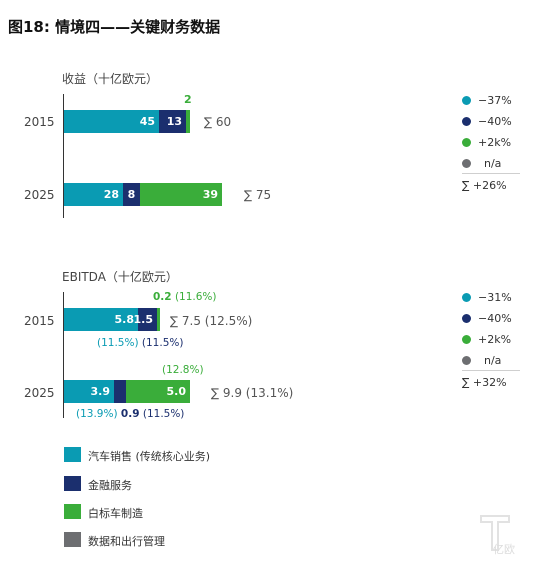 This screenshot has height=565, width=533. Describe the element at coordinates (110, 79) in the screenshot. I see `revenue-chart-title: 收益（十亿欧元）` at that location.